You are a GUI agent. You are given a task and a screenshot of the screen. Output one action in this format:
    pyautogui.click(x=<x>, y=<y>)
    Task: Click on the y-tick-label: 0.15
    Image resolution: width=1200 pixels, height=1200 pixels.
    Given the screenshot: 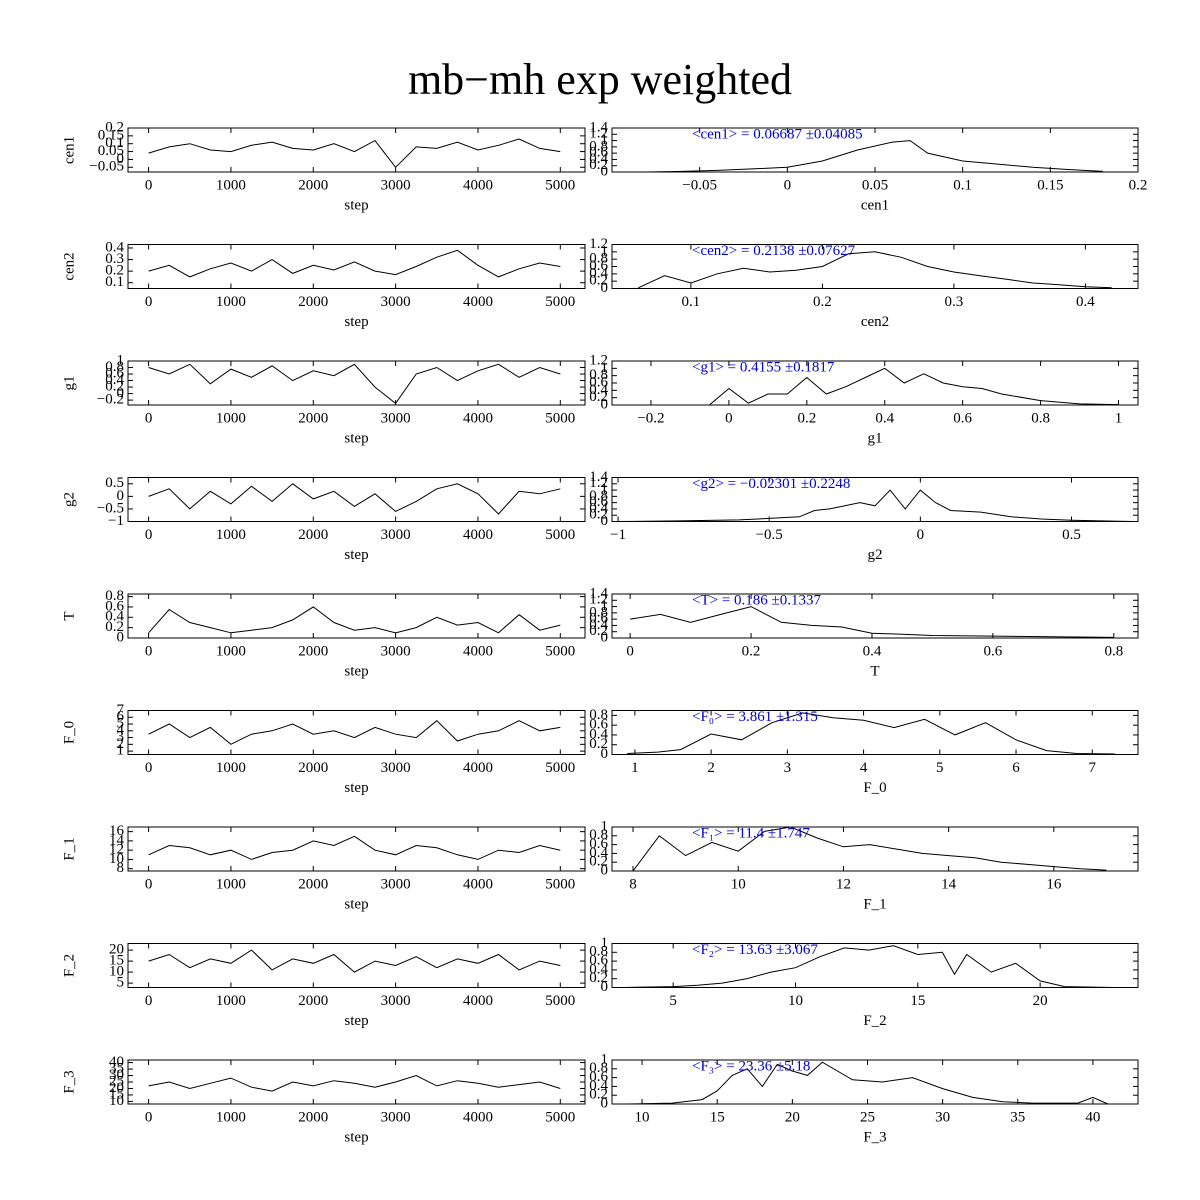 What is the action you would take?
    pyautogui.click(x=111, y=135)
    